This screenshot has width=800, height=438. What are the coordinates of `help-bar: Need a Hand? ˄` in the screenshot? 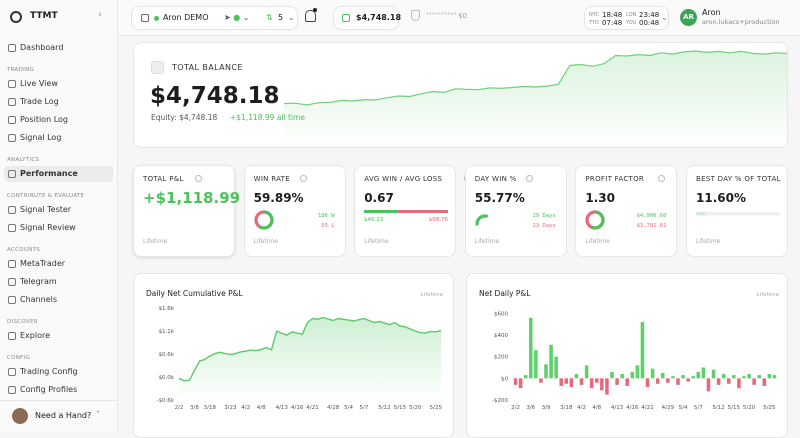 It's located at (59, 416).